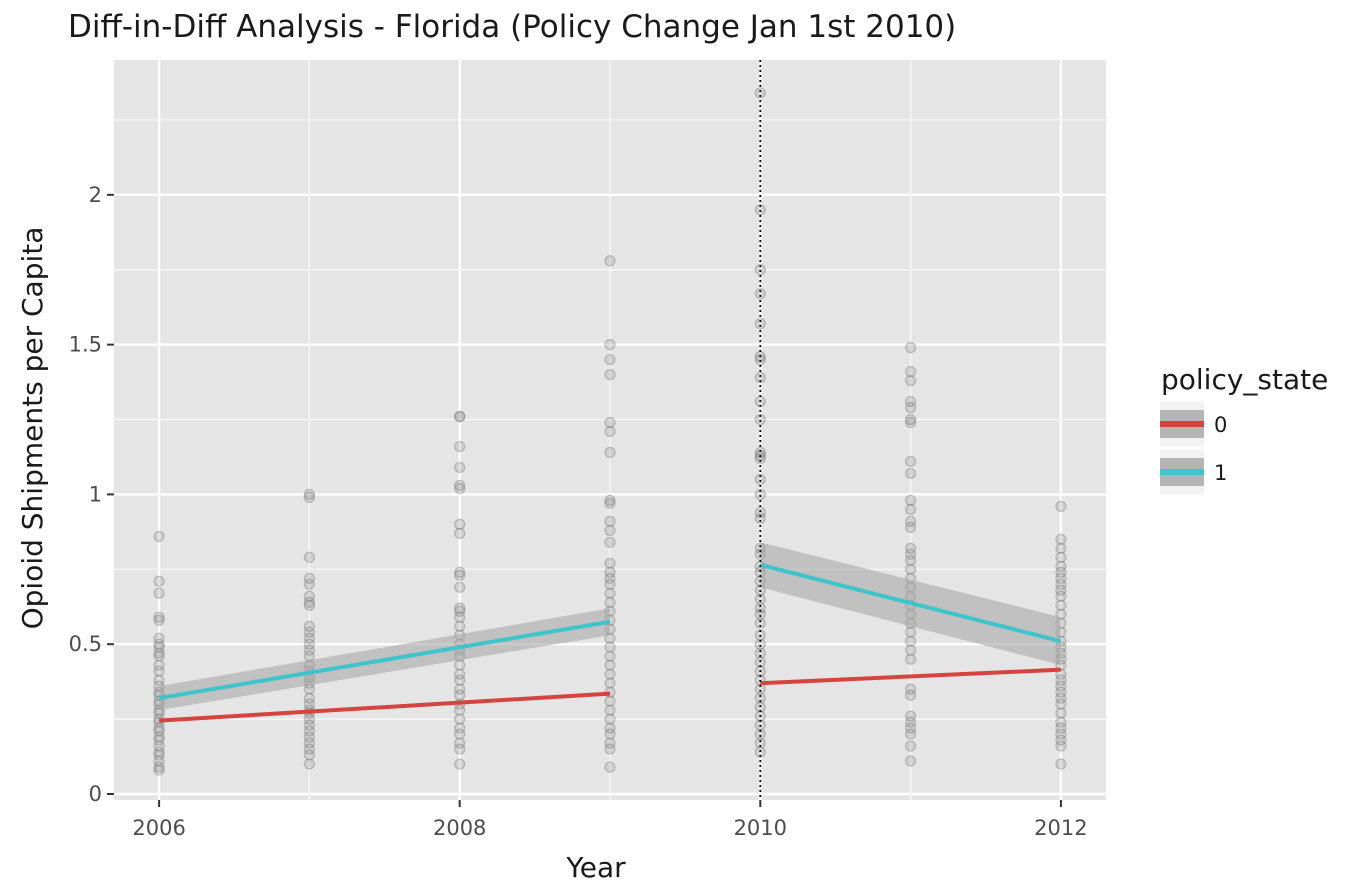  I want to click on regression-lines, so click(610, 642).